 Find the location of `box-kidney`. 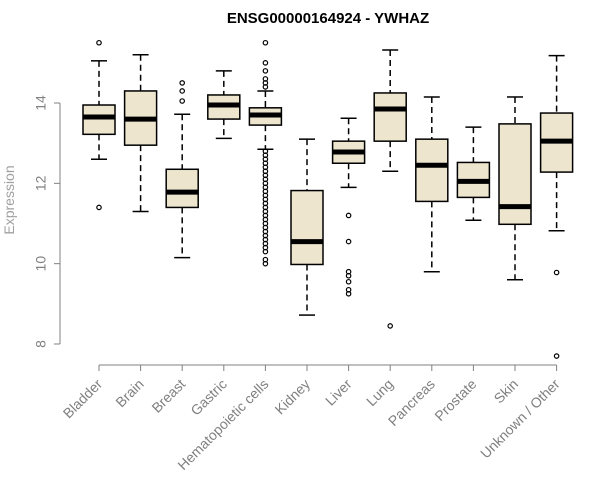

box-kidney is located at coordinates (307, 227).